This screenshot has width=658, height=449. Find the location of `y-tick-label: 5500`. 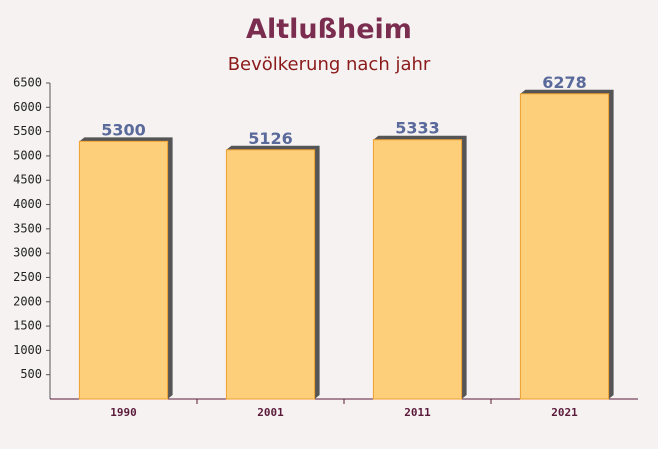

y-tick-label: 5500 is located at coordinates (27, 131).